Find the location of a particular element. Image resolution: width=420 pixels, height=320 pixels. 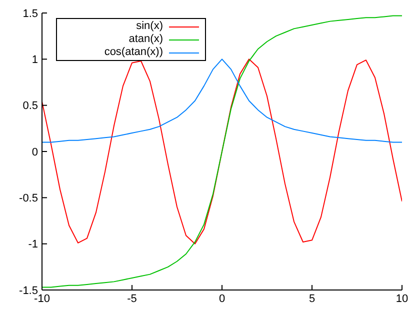

x-tick-label: 0 is located at coordinates (222, 298).